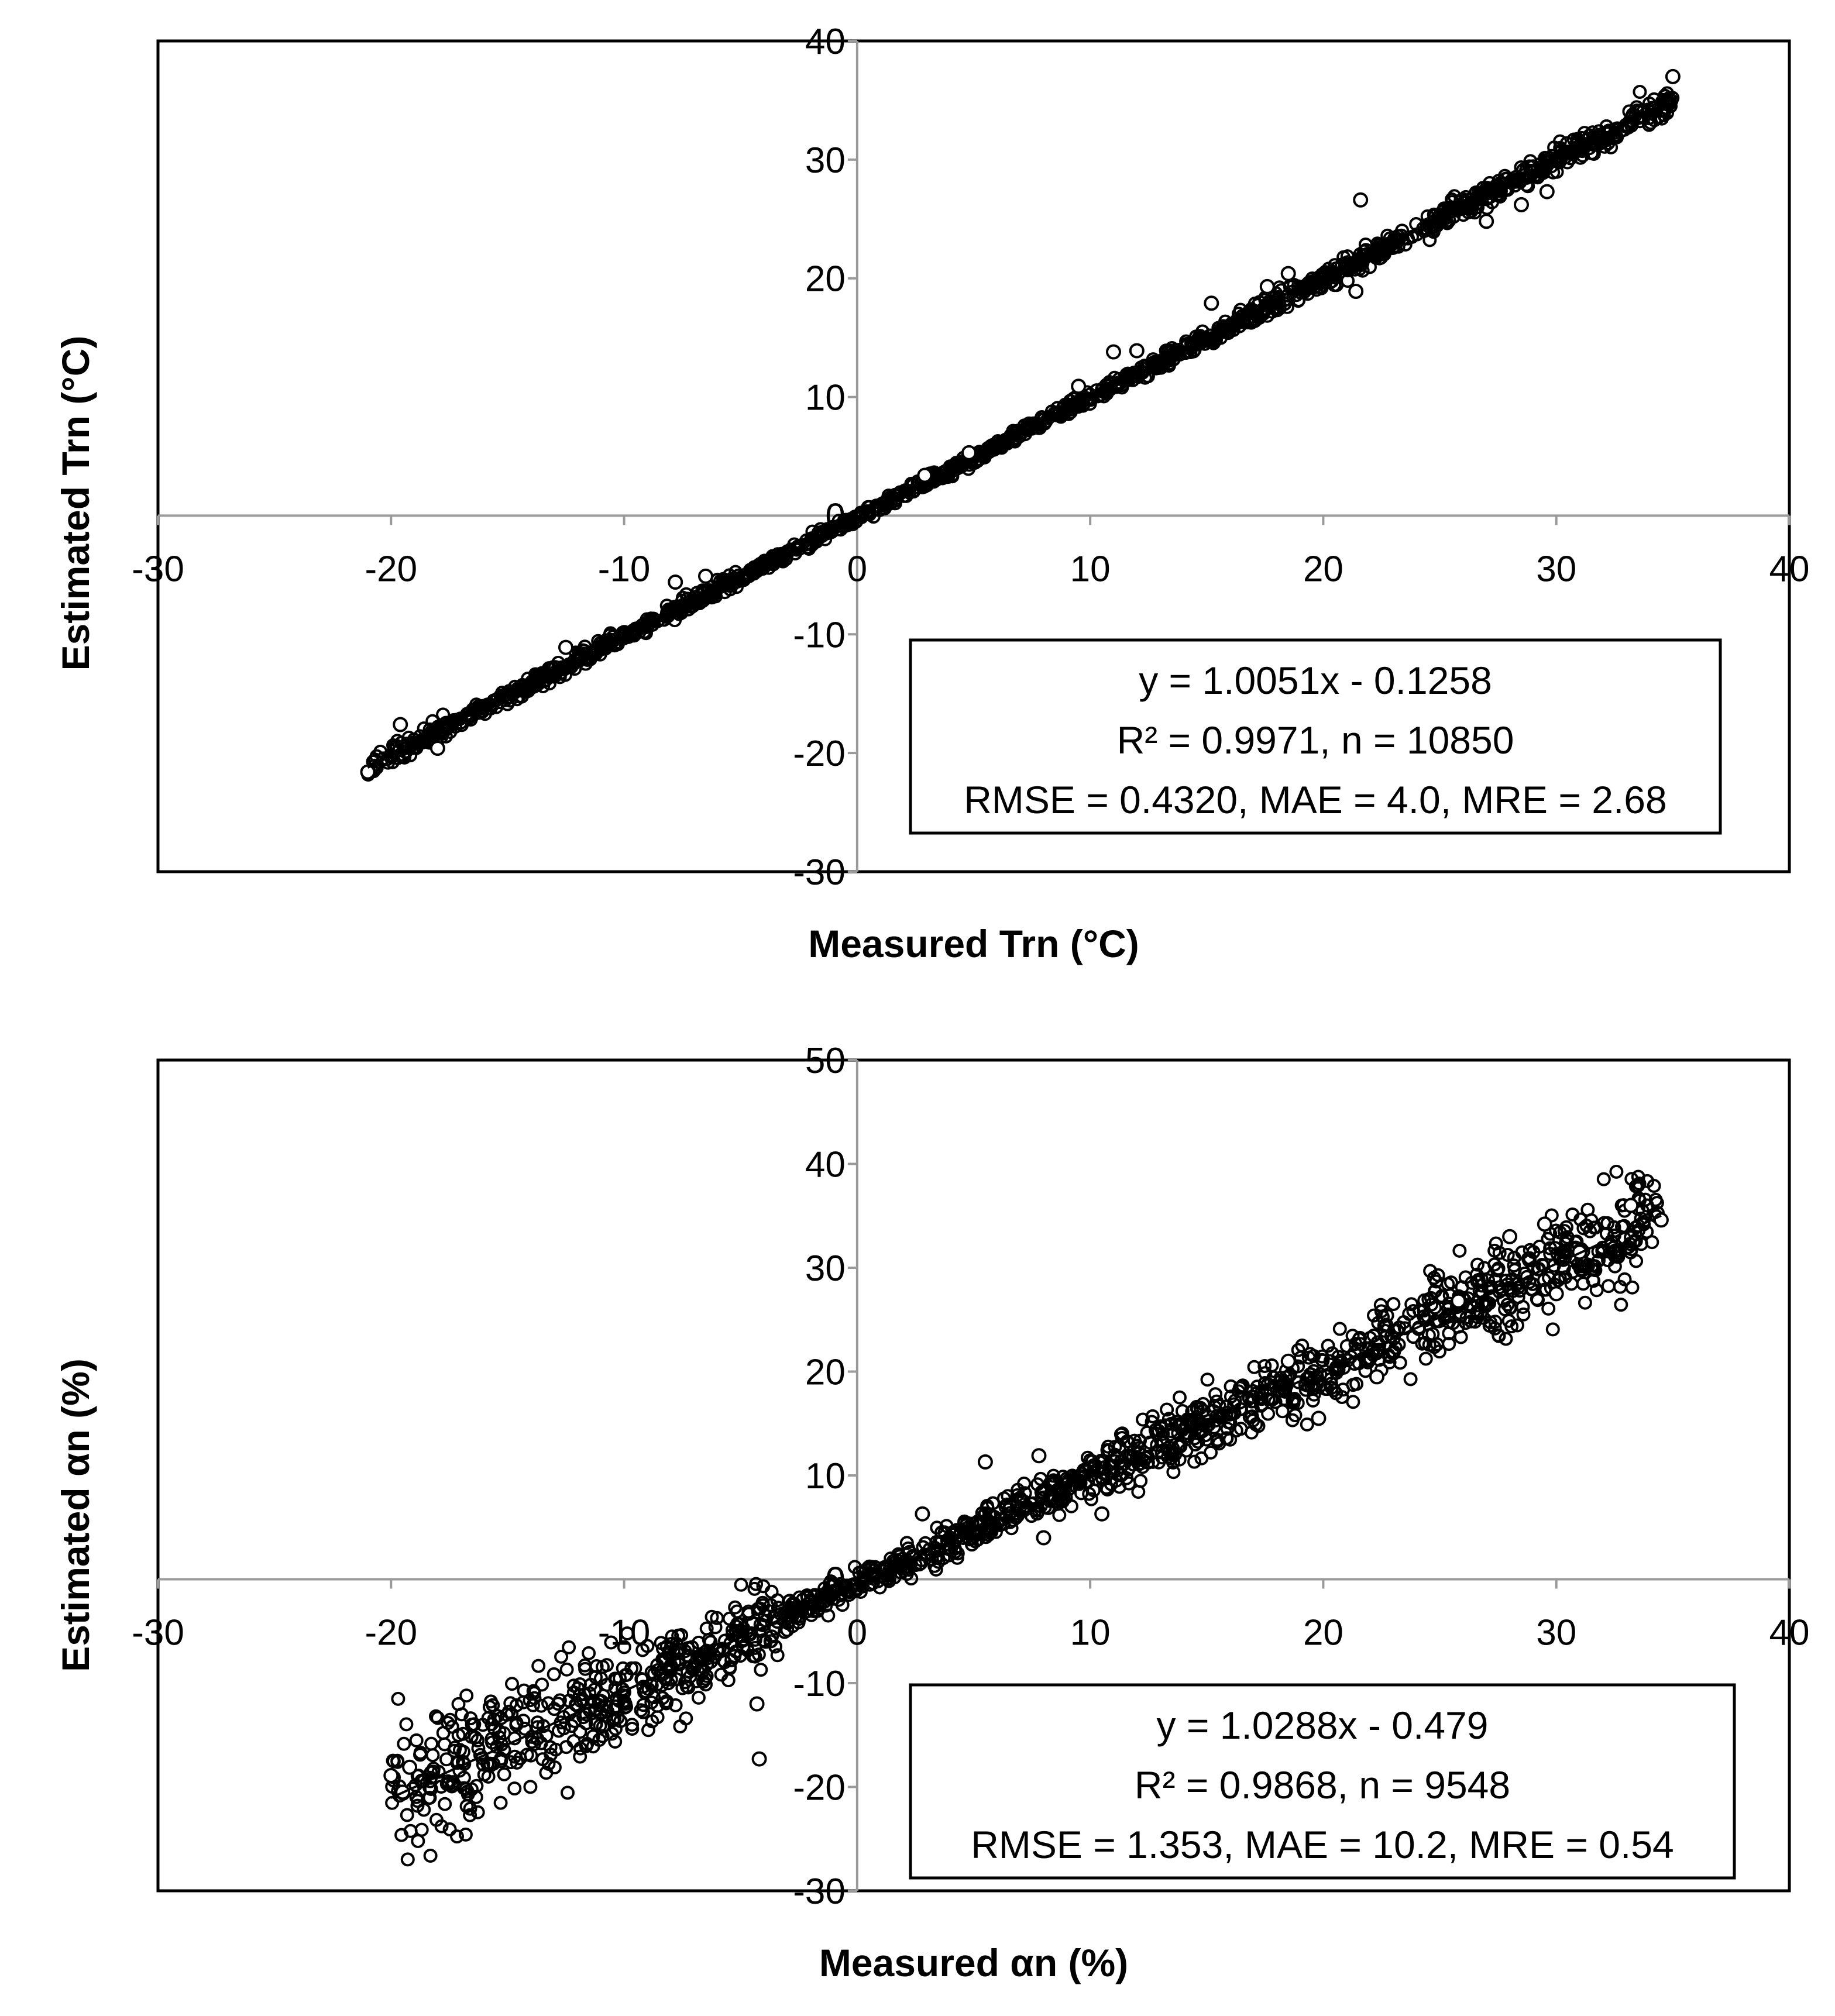 This screenshot has width=1835, height=2016. What do you see at coordinates (1315, 680) in the screenshot?
I see `regression-equation: y = 1.0051x - 0.1258` at bounding box center [1315, 680].